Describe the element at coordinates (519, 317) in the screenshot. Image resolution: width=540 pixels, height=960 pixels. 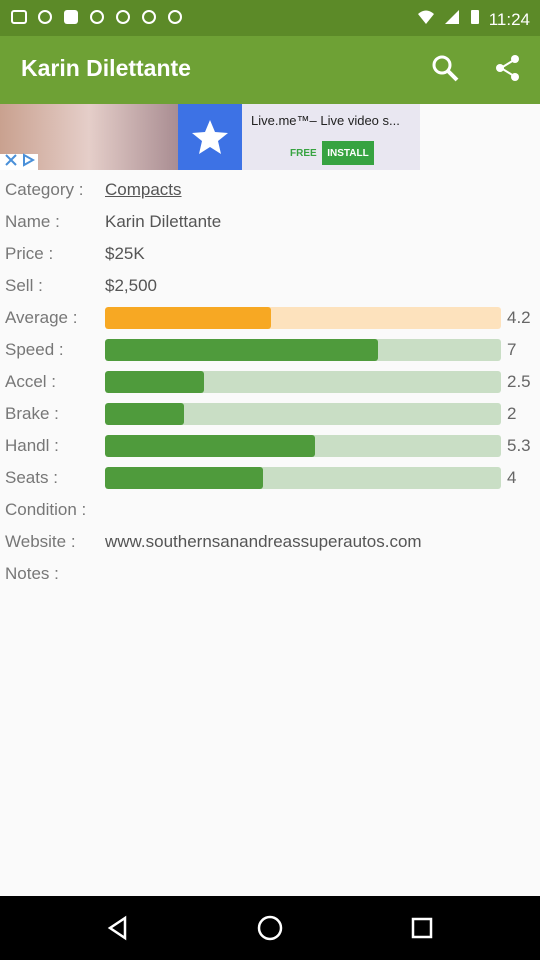
I see `stat-score: 4.2` at that location.